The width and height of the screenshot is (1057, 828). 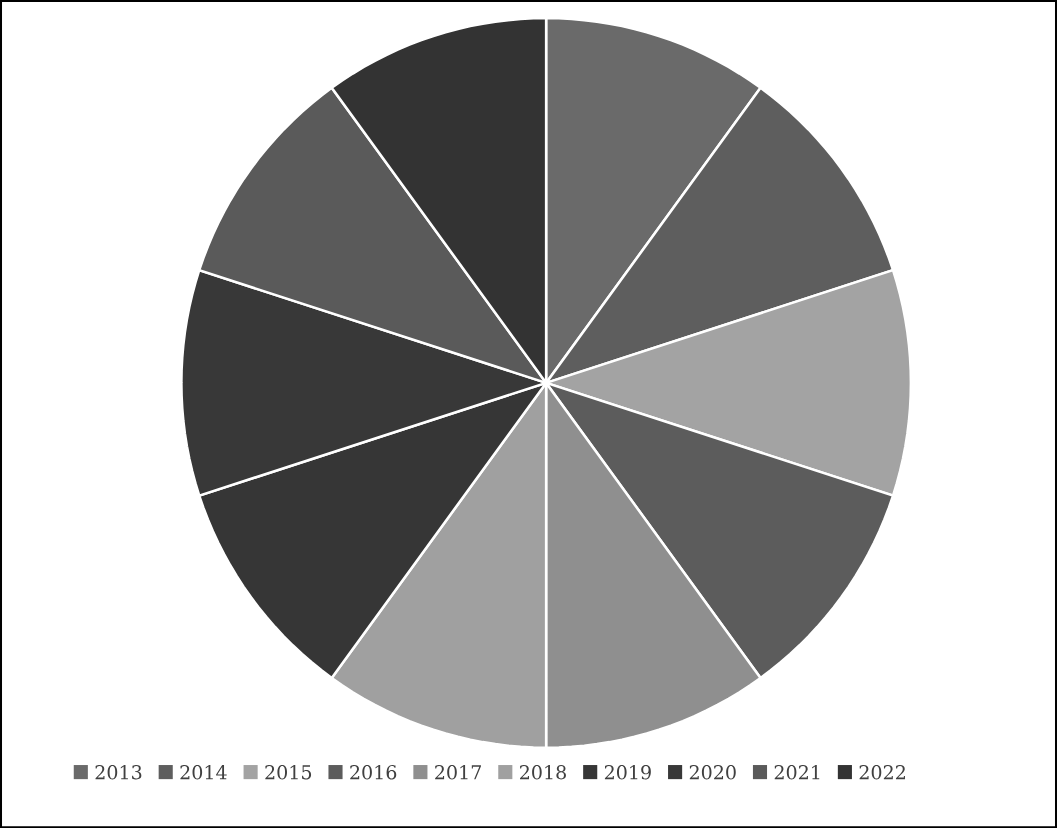 What do you see at coordinates (882, 772) in the screenshot?
I see `legend-label: 2022` at bounding box center [882, 772].